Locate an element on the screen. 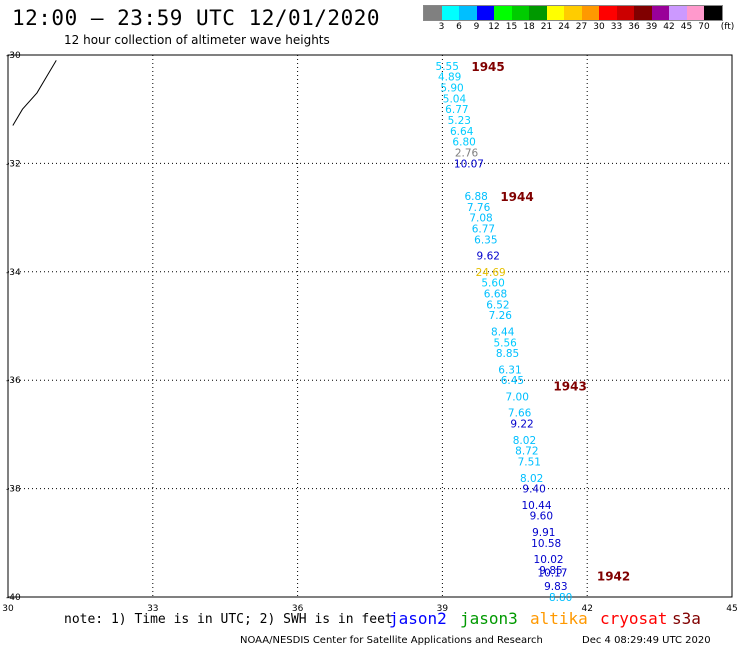 This screenshot has width=740, height=650. scale-unit: (ft) is located at coordinates (727, 27).